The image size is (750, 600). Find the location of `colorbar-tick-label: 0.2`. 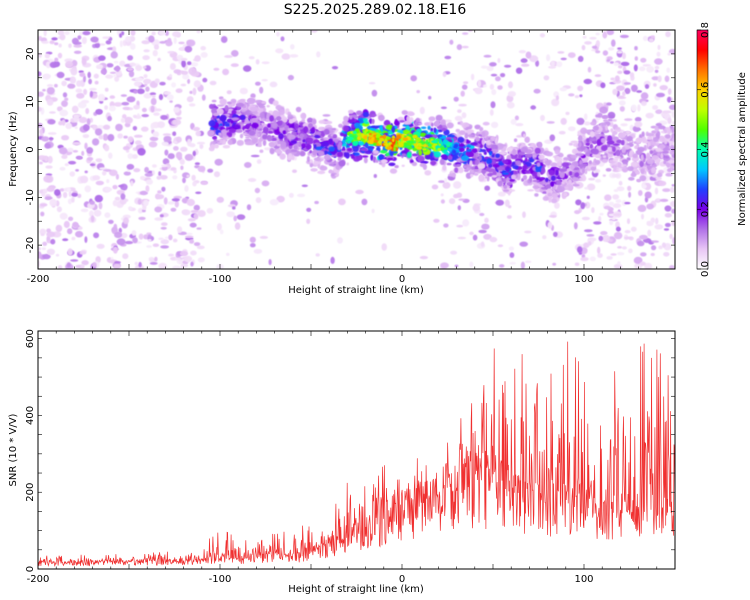

colorbar-tick-label: 0.2 is located at coordinates (705, 209).